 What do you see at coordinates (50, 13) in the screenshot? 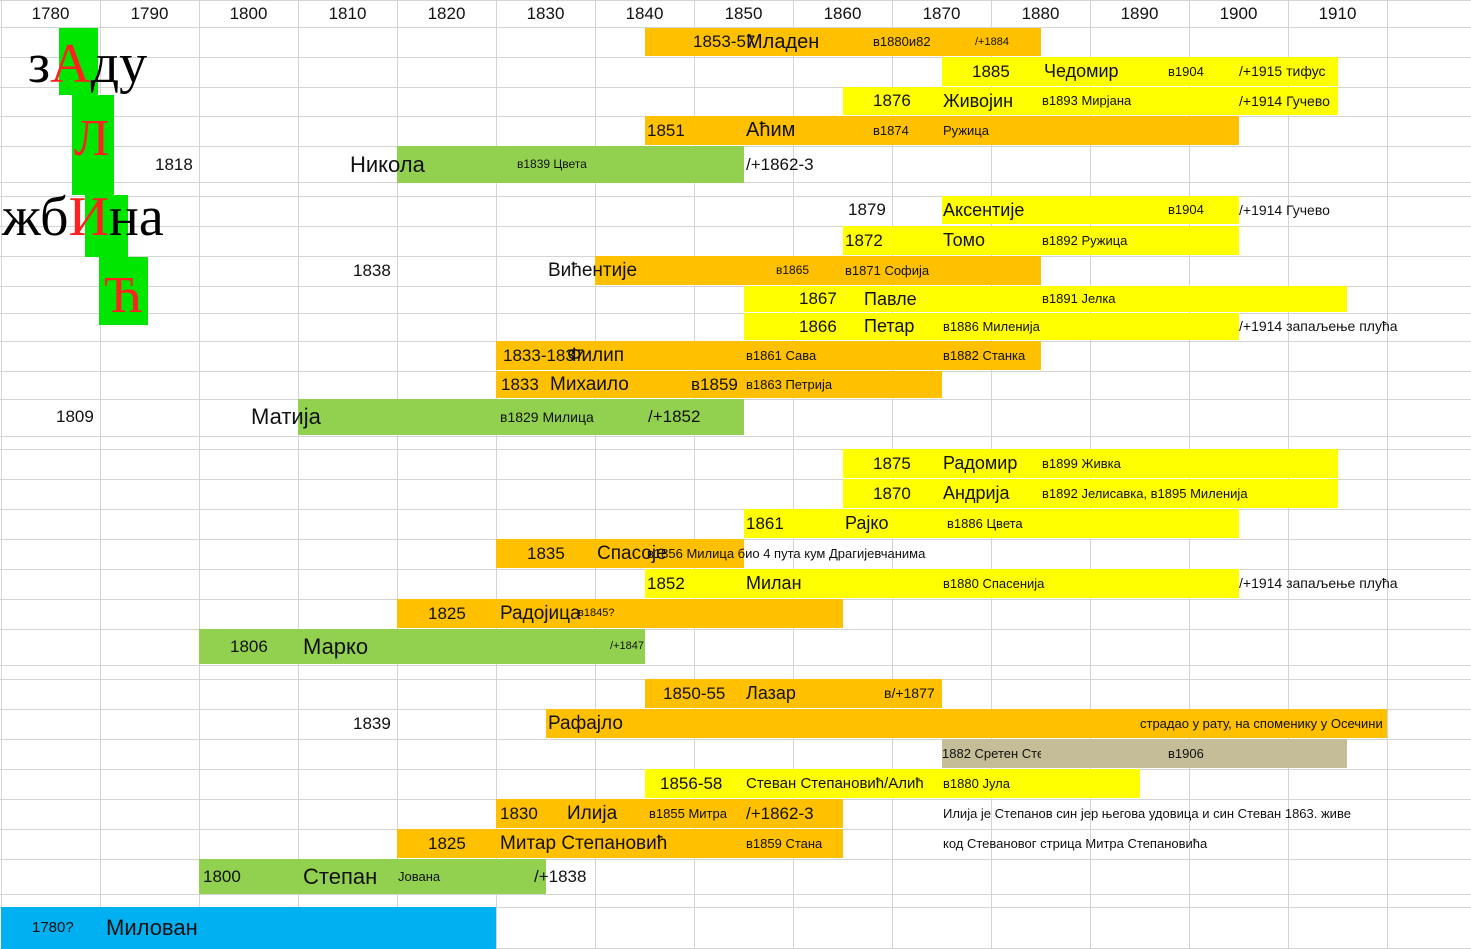
I see `year-header-1780: 1780` at bounding box center [50, 13].